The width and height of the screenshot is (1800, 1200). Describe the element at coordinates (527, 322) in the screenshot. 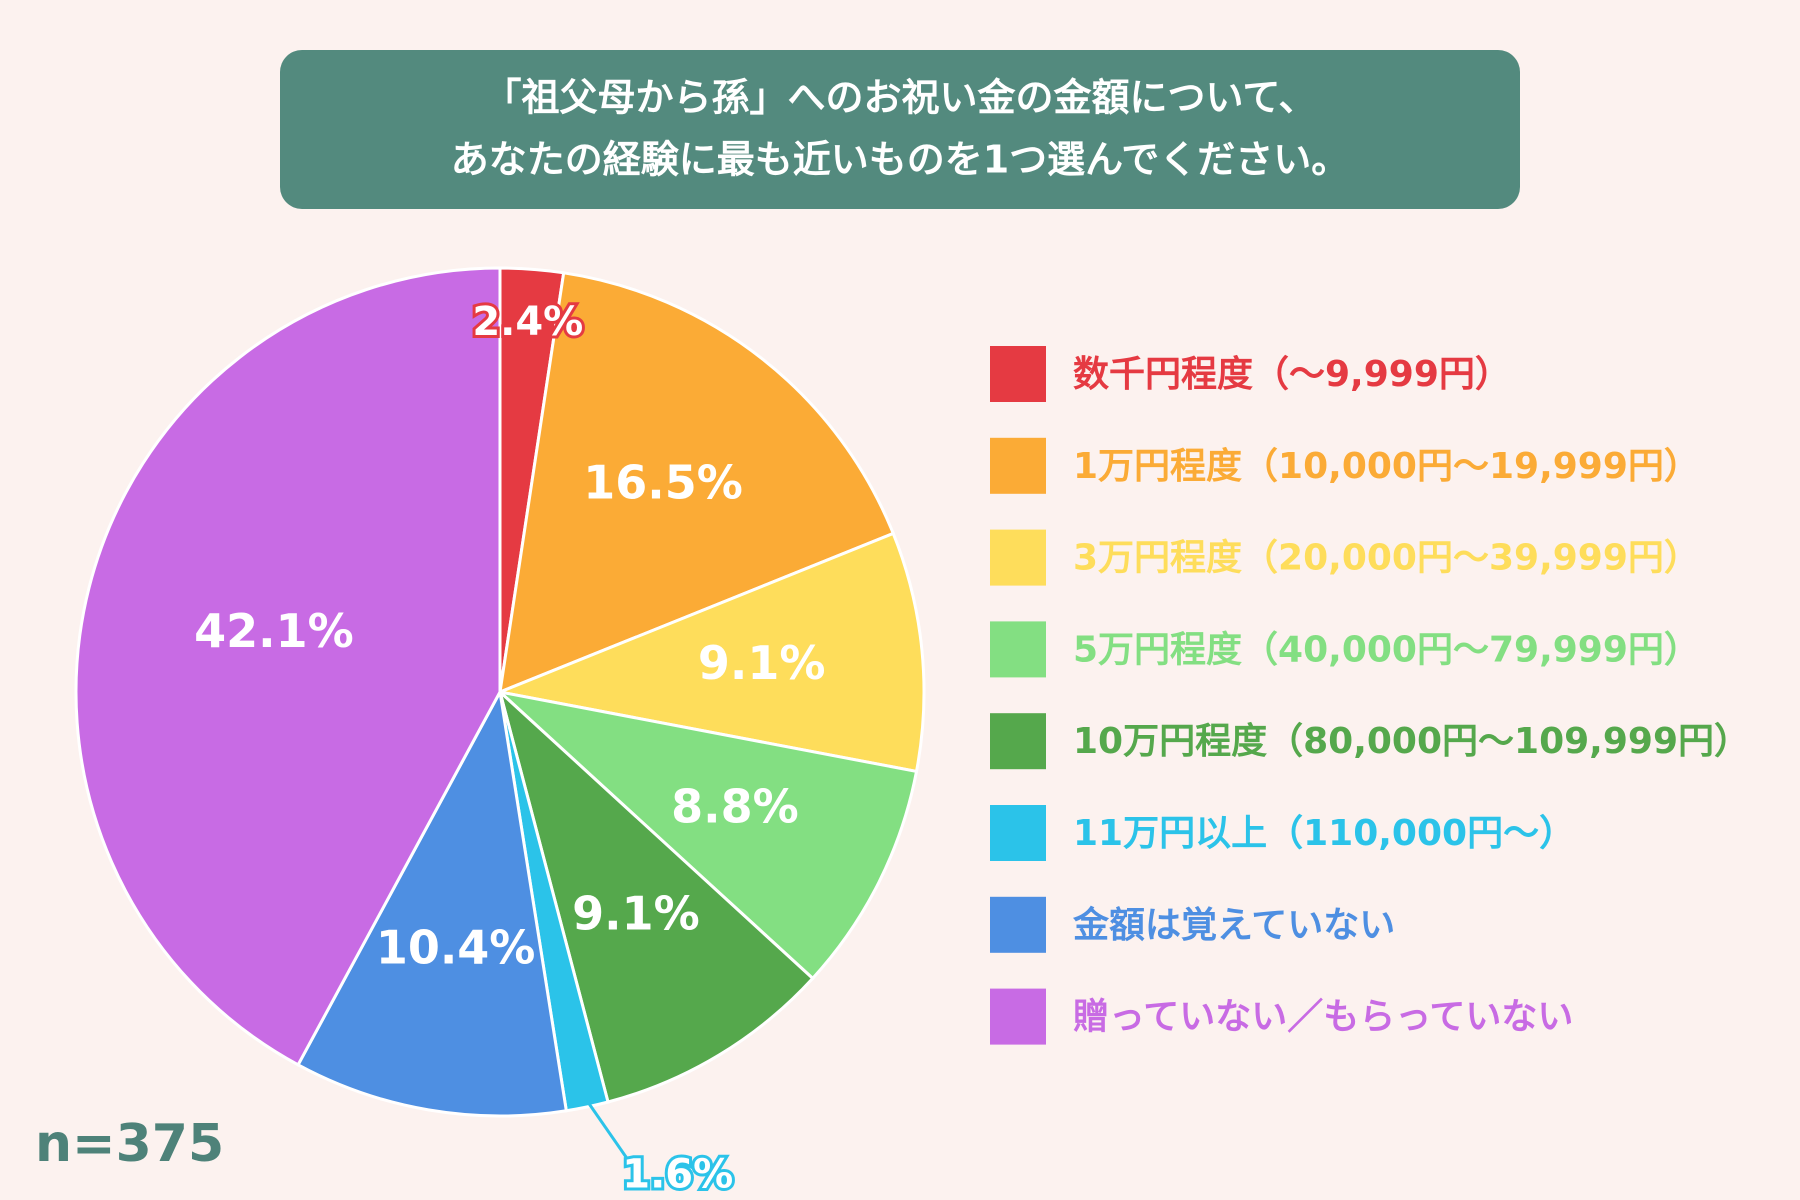

I see `data-label: 2.4%` at that location.